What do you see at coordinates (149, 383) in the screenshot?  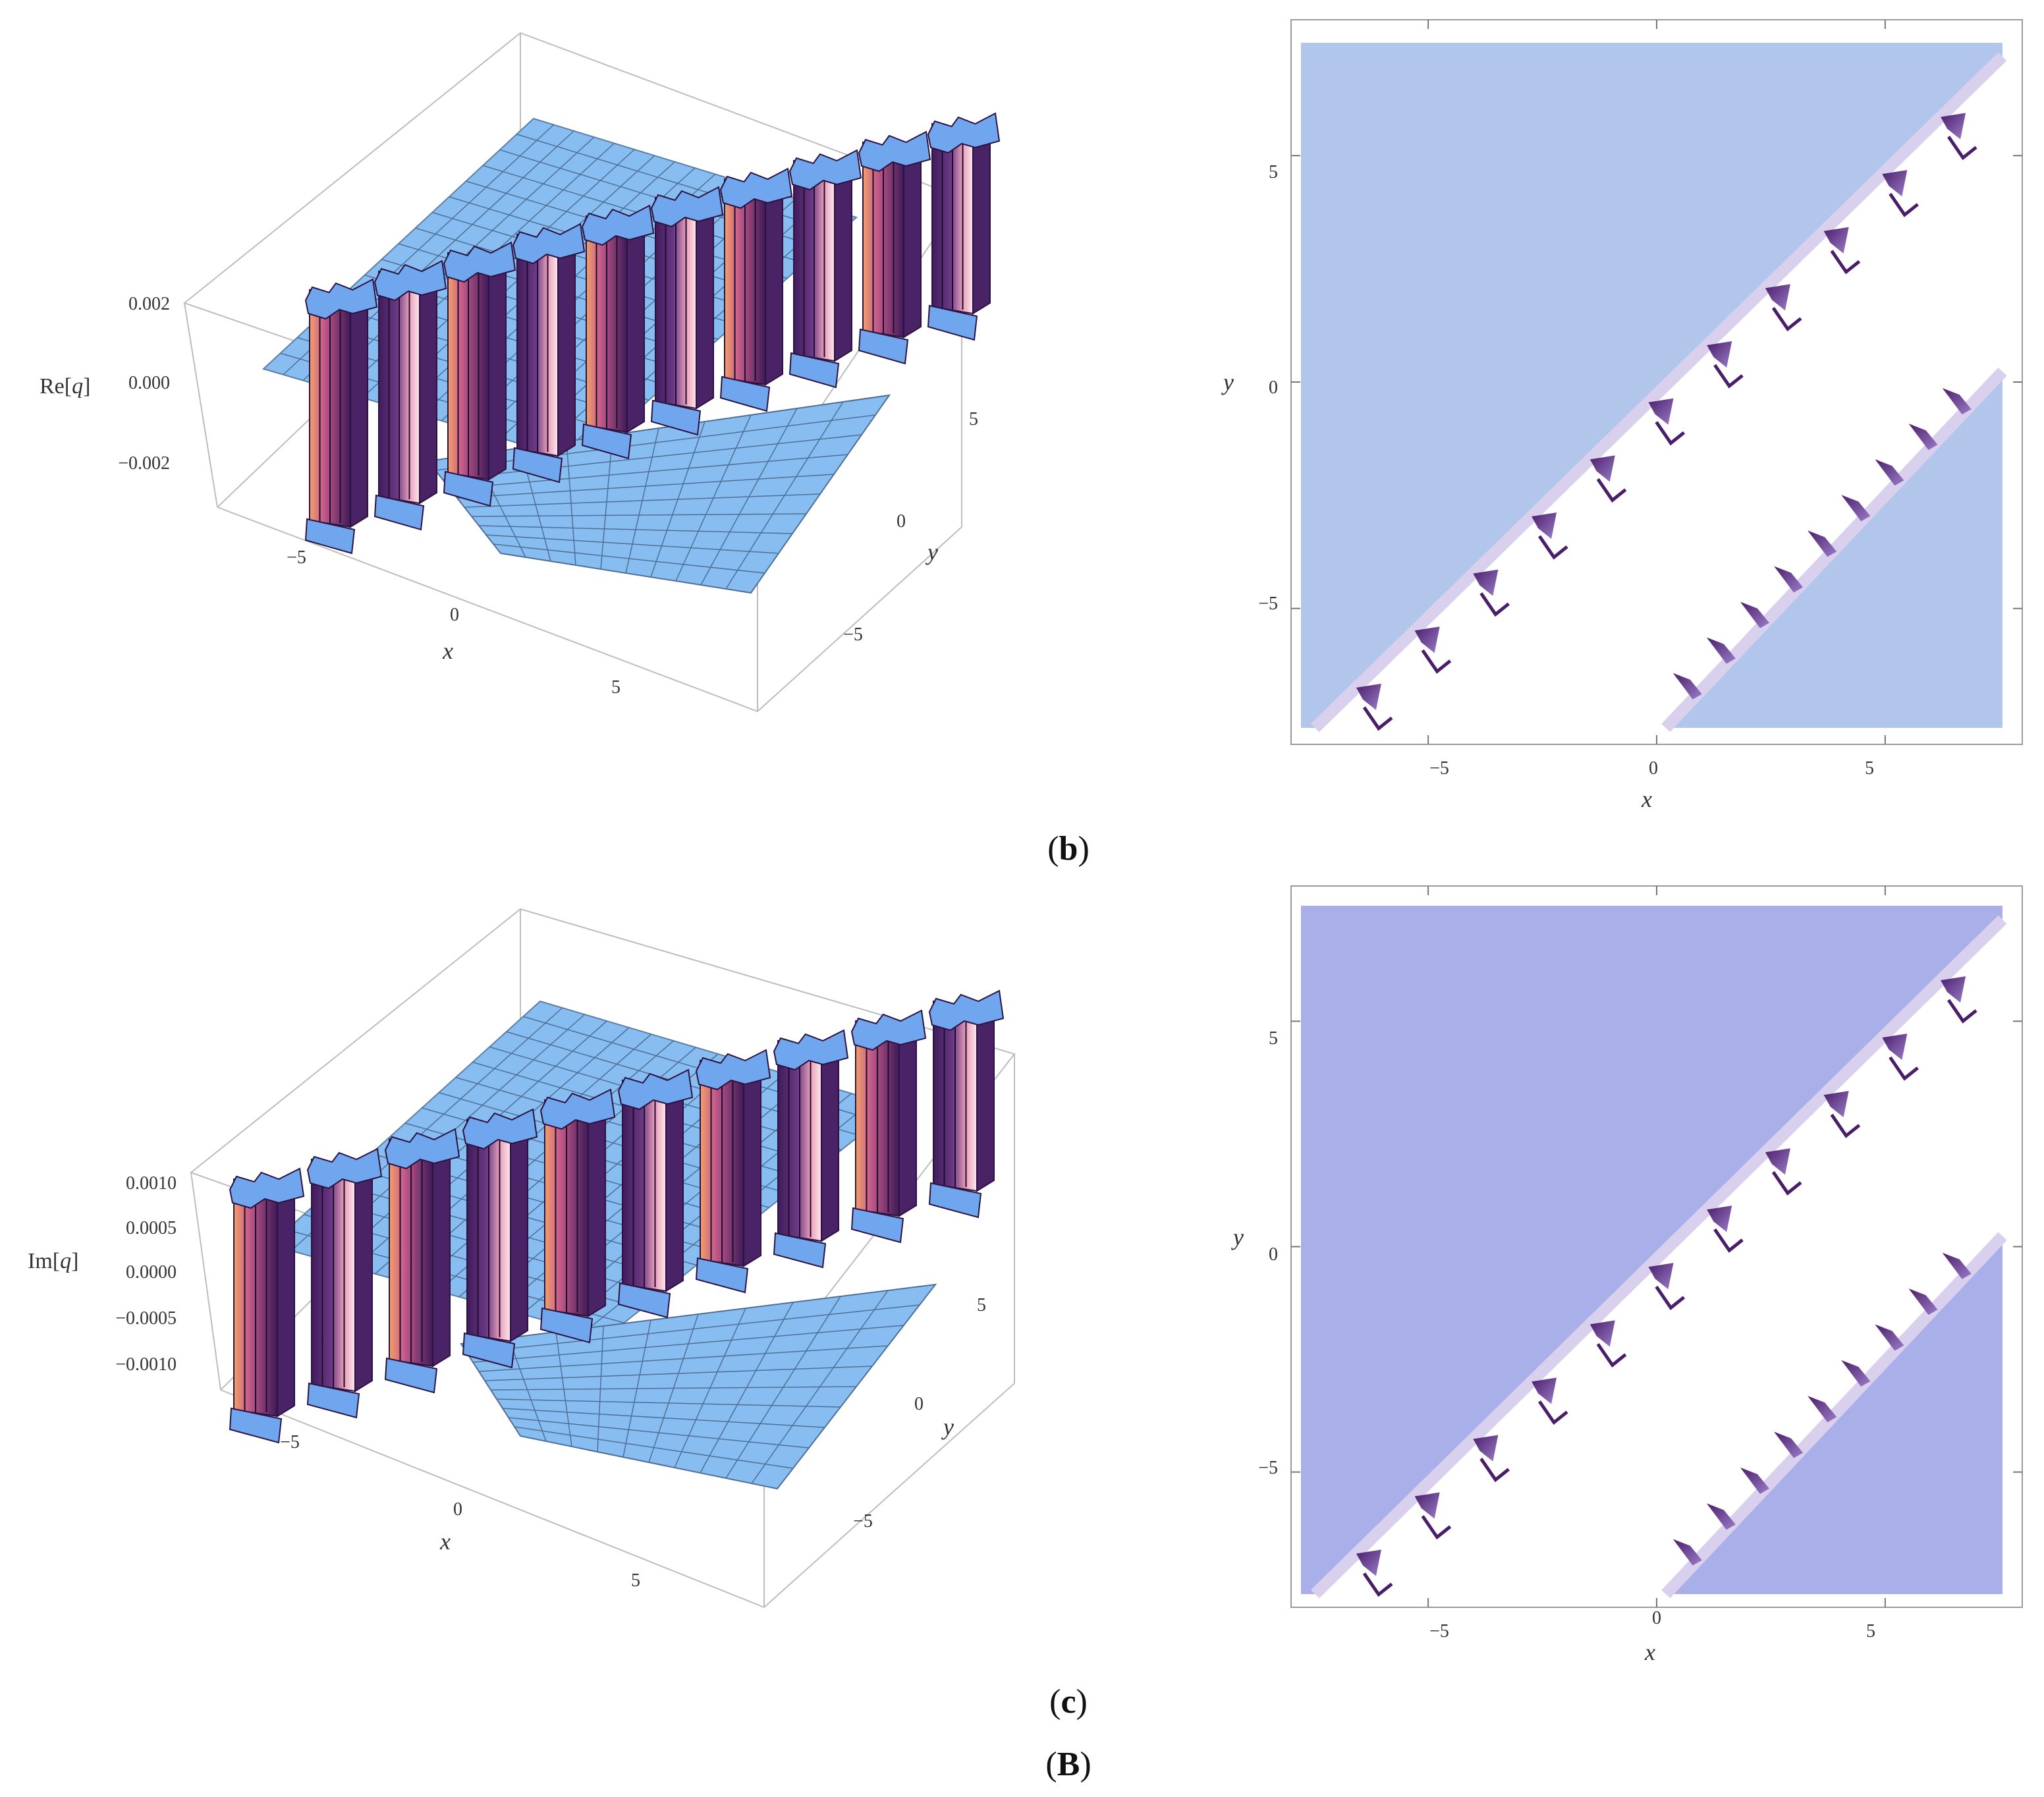 I see `z-tick: 0.000` at bounding box center [149, 383].